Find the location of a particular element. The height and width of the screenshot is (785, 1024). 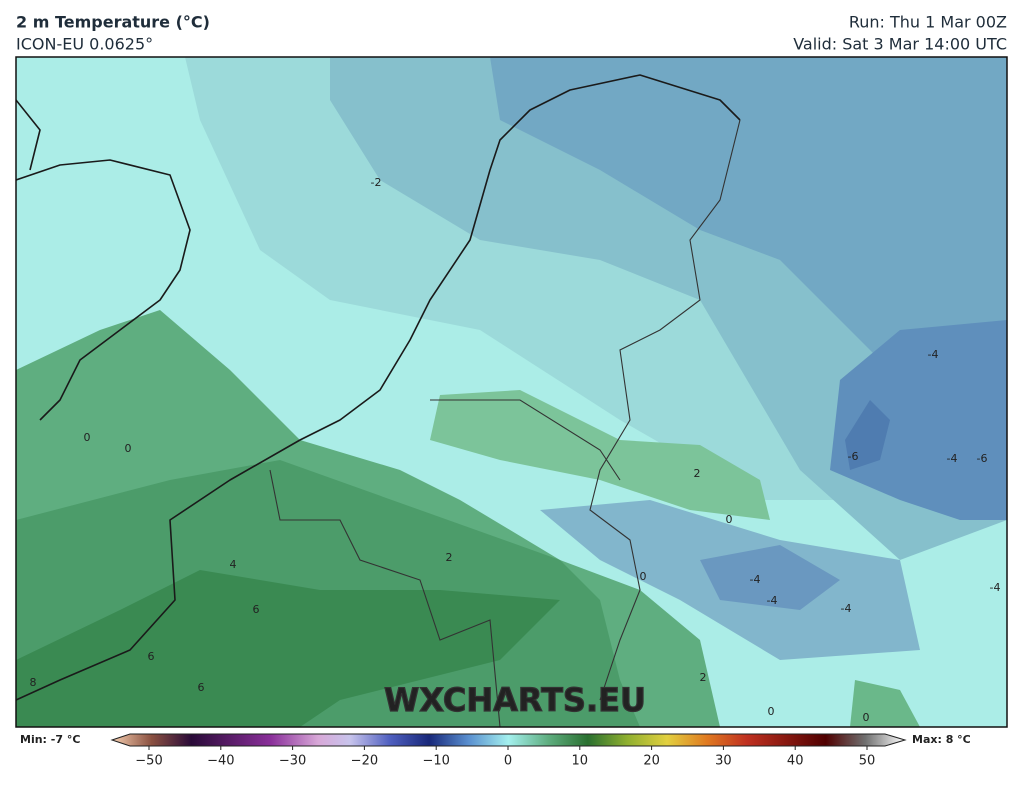

contour-label: 4 is located at coordinates (233, 564).